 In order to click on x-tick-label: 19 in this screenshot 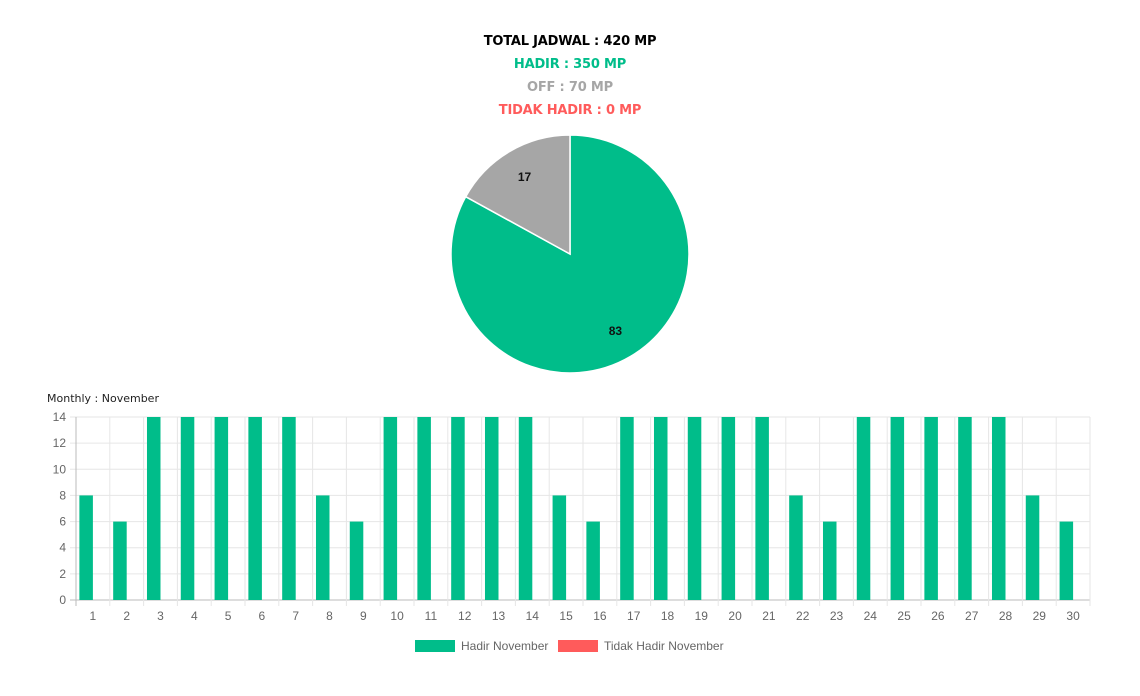, I will do `click(702, 616)`.